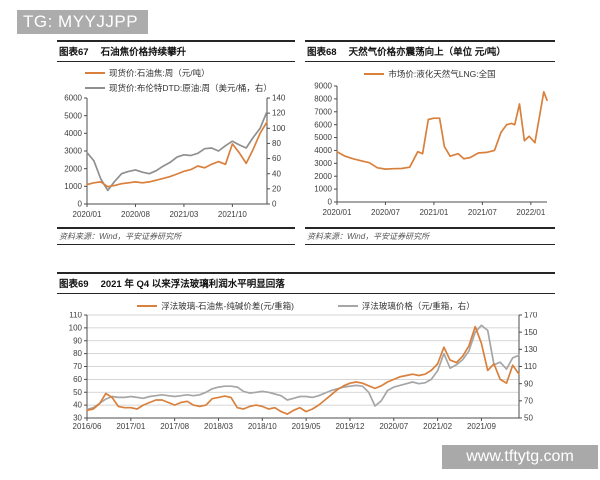 The width and height of the screenshot is (600, 480). I want to click on svg-text: 2018/03, so click(218, 426).